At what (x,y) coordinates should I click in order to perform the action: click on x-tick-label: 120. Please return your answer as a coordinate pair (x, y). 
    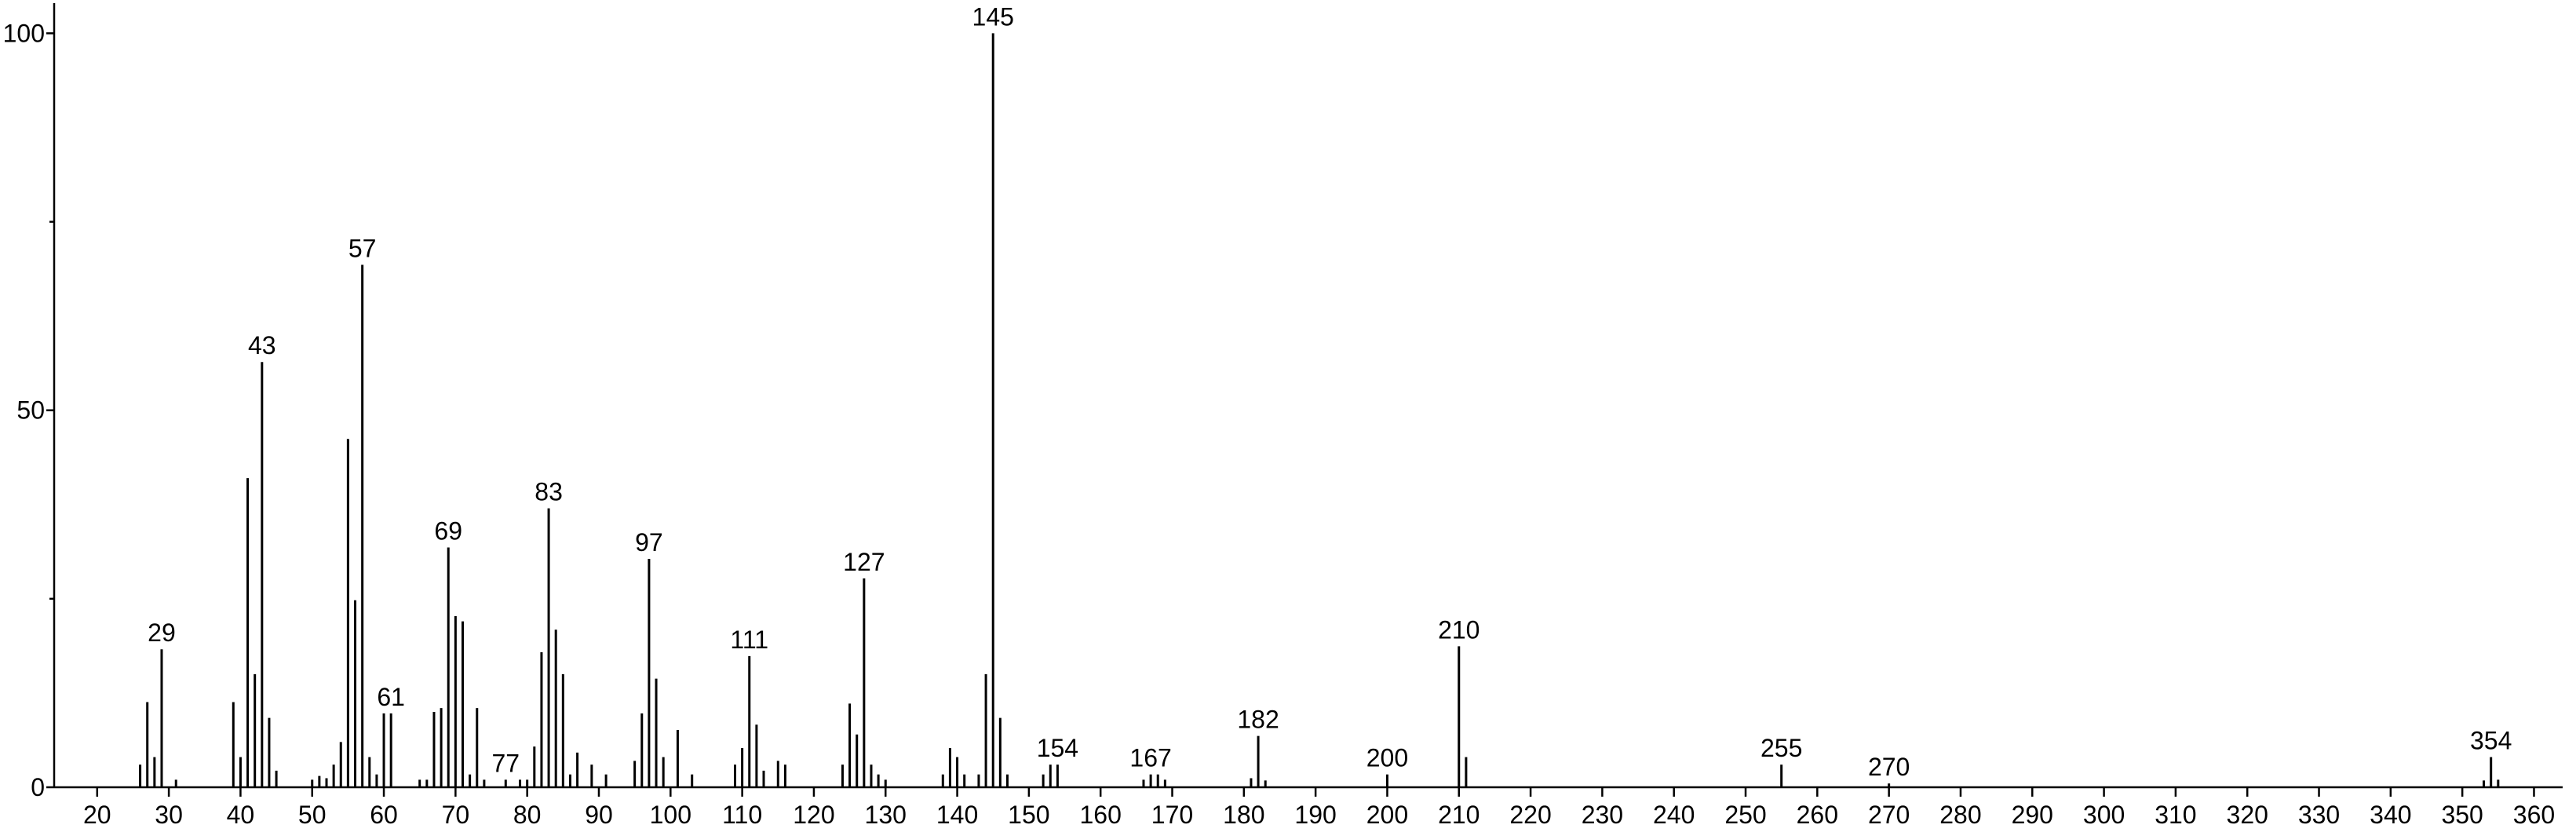
    Looking at the image, I should click on (813, 815).